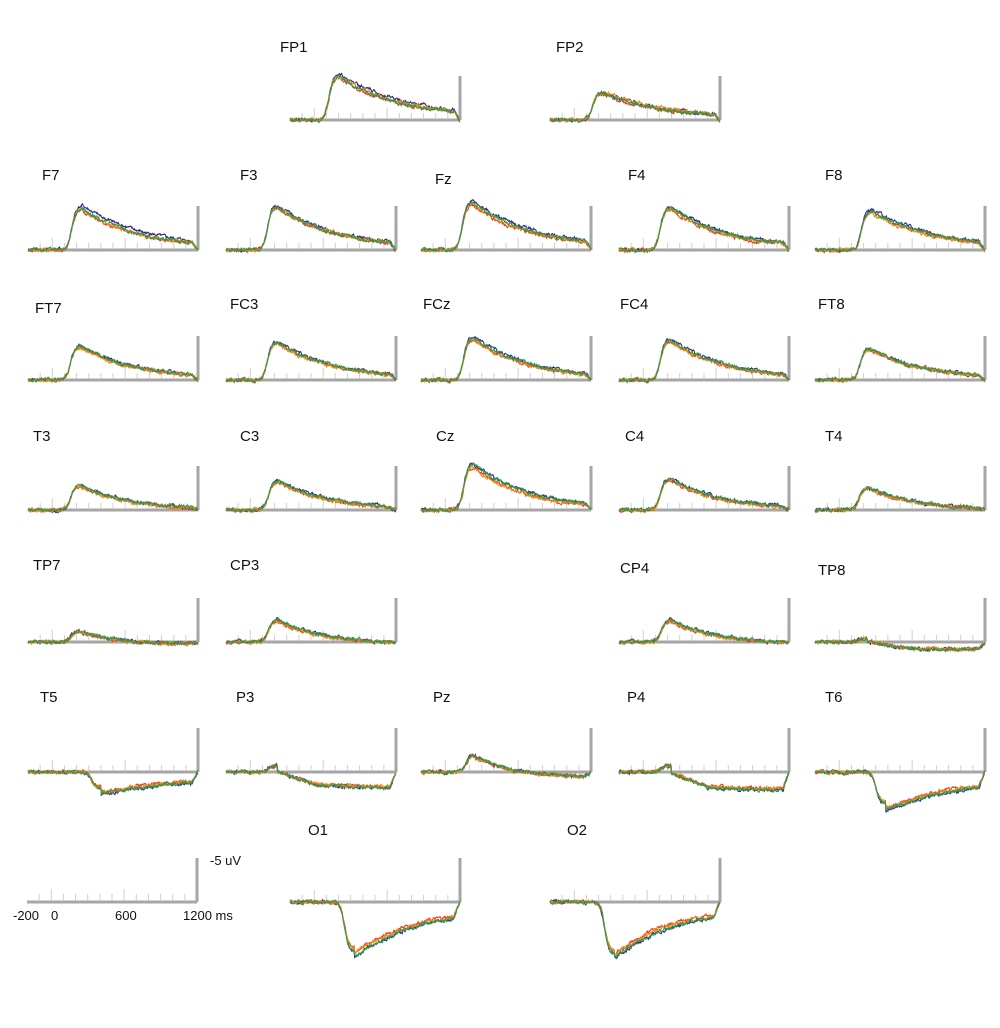 The width and height of the screenshot is (1000, 1028). I want to click on channel-label: F7, so click(51, 175).